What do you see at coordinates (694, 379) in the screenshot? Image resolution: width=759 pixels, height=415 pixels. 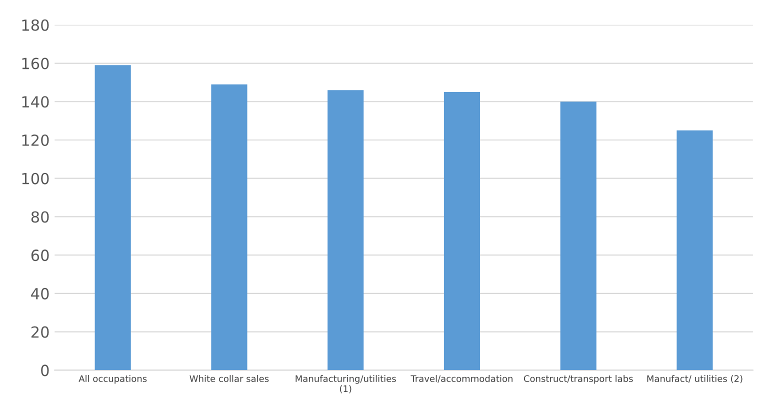 I see `x-tick-label: Manufact/ utilities (2)` at bounding box center [694, 379].